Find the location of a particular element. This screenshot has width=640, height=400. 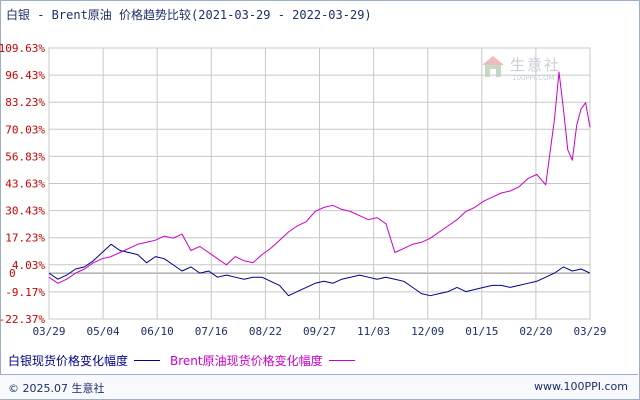

chart-legend: 白银现货价格变化幅度 Brent原油现货价格变化幅度 is located at coordinates (186, 360).